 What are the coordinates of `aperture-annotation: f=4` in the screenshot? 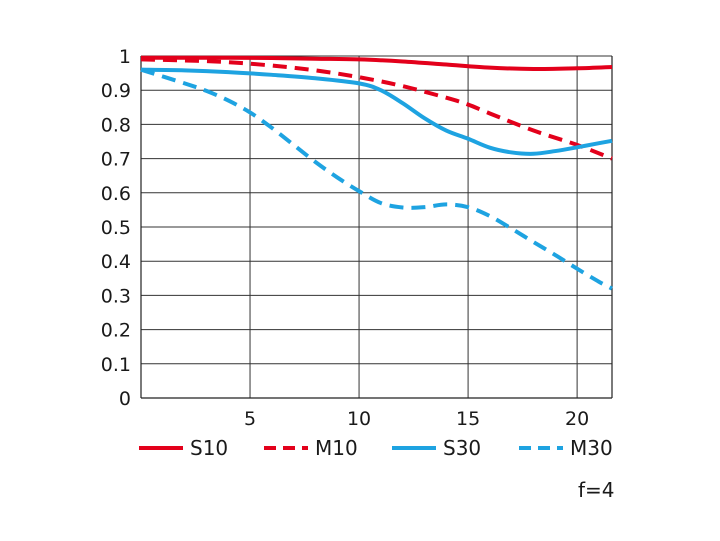 It's located at (596, 490).